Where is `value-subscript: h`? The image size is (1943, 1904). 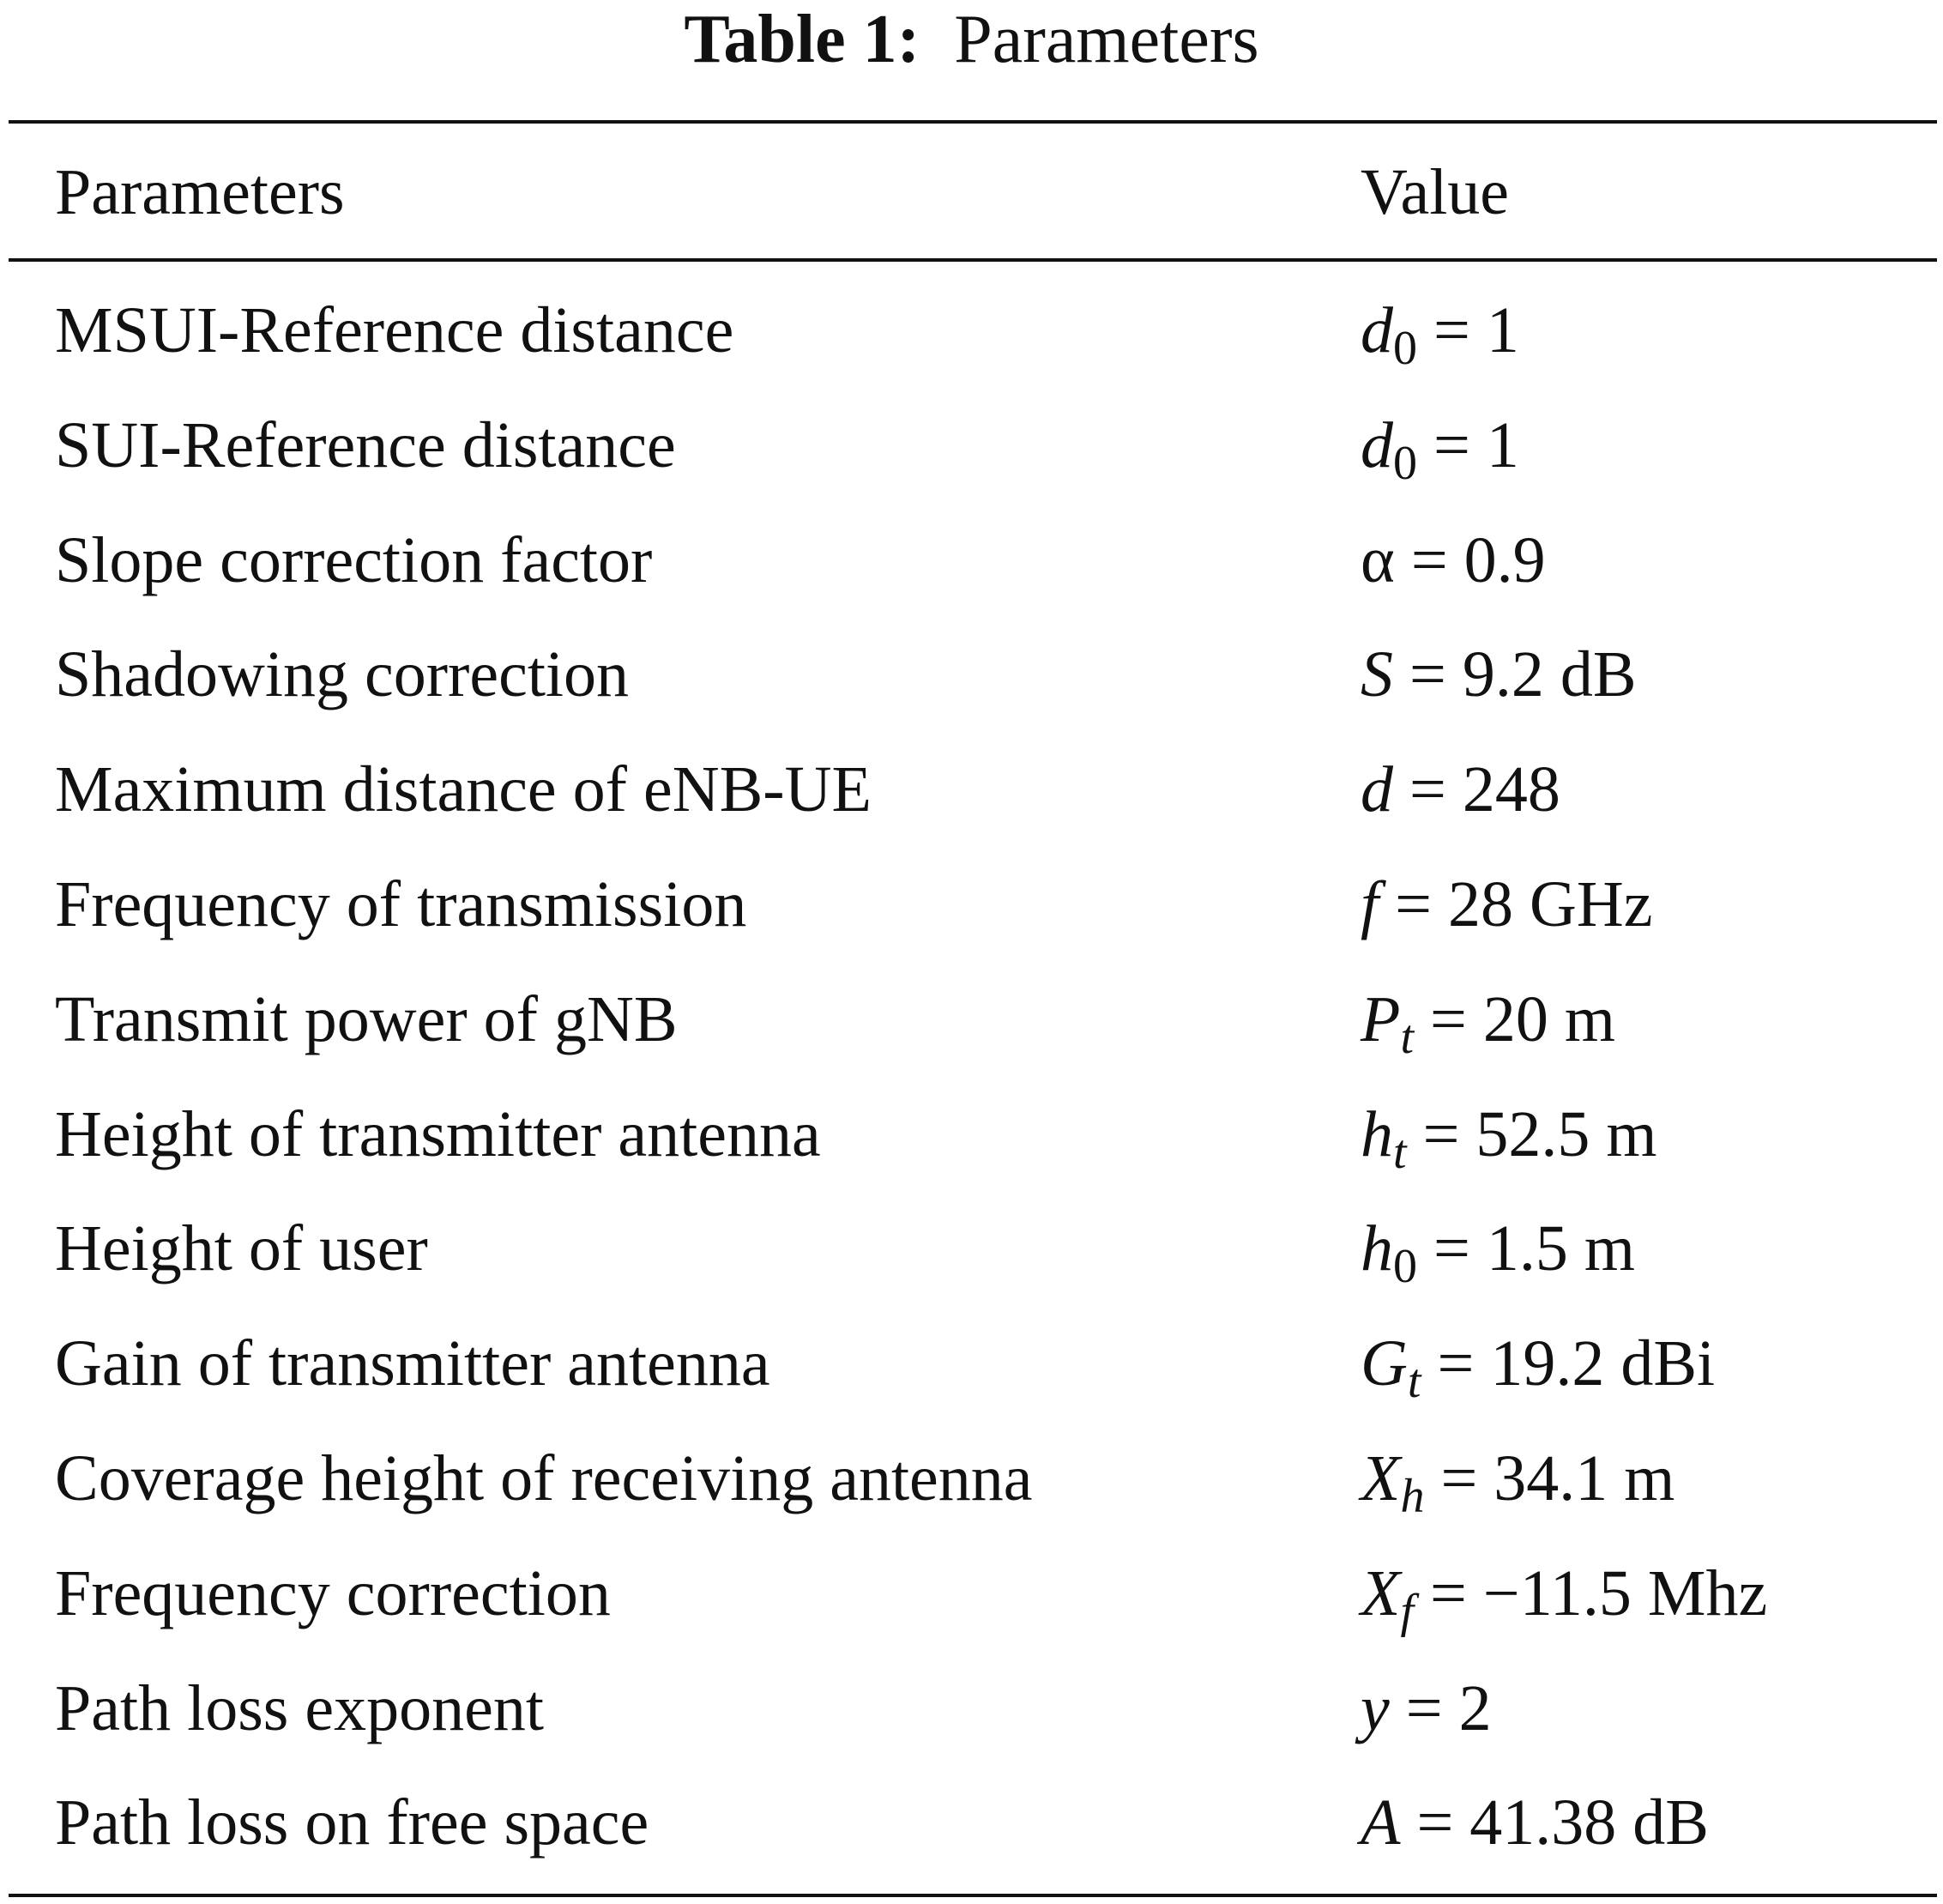 value-subscript: h is located at coordinates (1412, 1496).